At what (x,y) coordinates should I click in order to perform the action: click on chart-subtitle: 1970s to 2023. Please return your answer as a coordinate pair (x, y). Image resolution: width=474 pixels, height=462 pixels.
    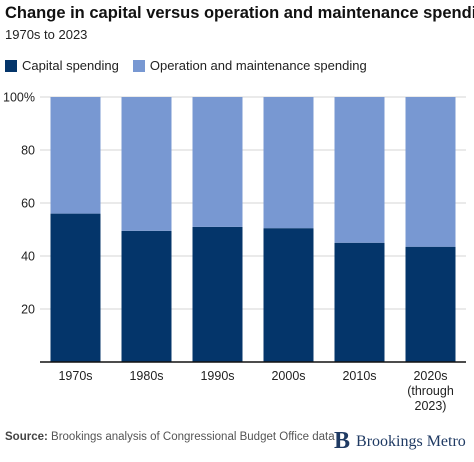
    Looking at the image, I should click on (46, 34).